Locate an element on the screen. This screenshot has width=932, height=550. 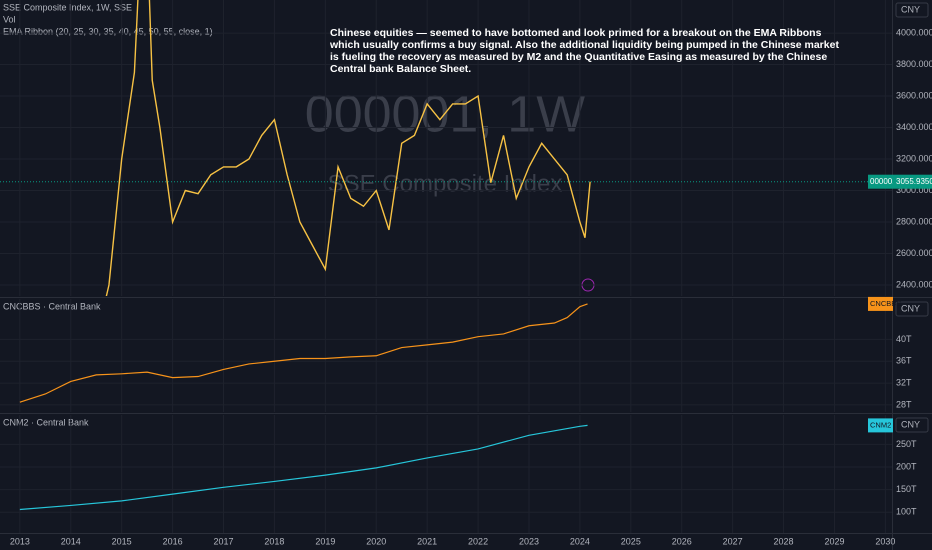
y-tick-label: 3000.0000 is located at coordinates (914, 190).